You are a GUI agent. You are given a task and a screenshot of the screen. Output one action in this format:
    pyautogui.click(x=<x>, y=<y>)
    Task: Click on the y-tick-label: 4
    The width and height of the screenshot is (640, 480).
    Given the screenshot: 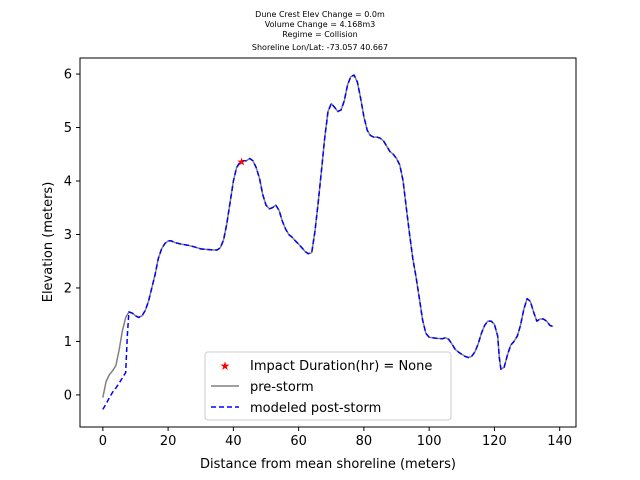 What is the action you would take?
    pyautogui.click(x=68, y=182)
    